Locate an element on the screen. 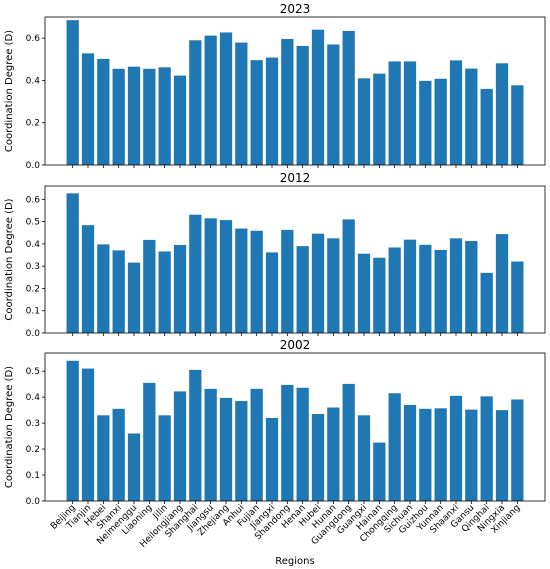 The height and width of the screenshot is (569, 550). bar-2002-guangxi is located at coordinates (364, 458).